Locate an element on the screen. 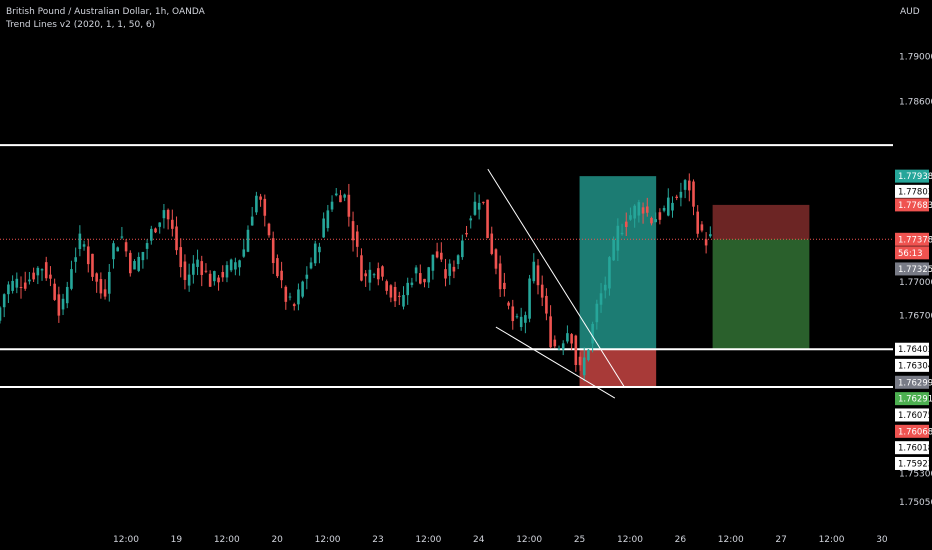 The height and width of the screenshot is (550, 932). price-label-text: 1.76403 is located at coordinates (915, 350).